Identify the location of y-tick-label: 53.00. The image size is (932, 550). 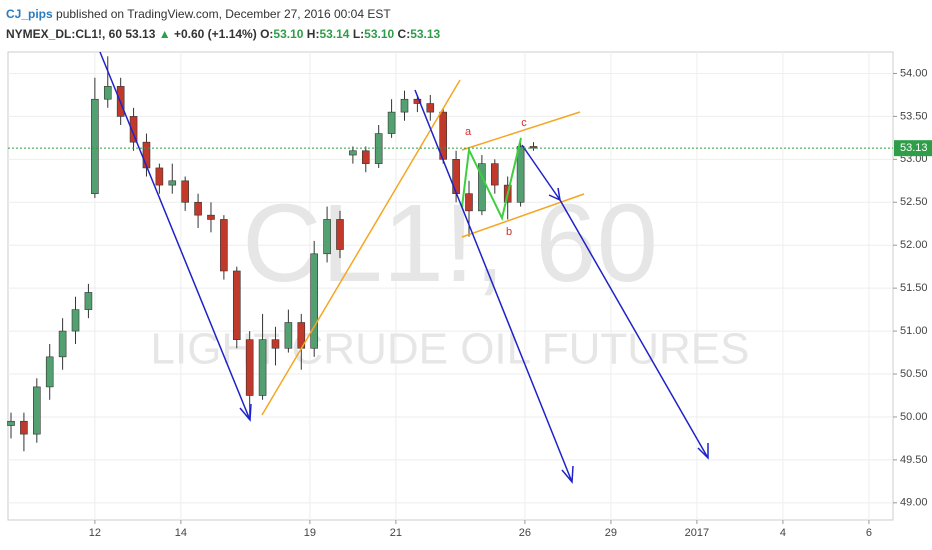
(914, 159).